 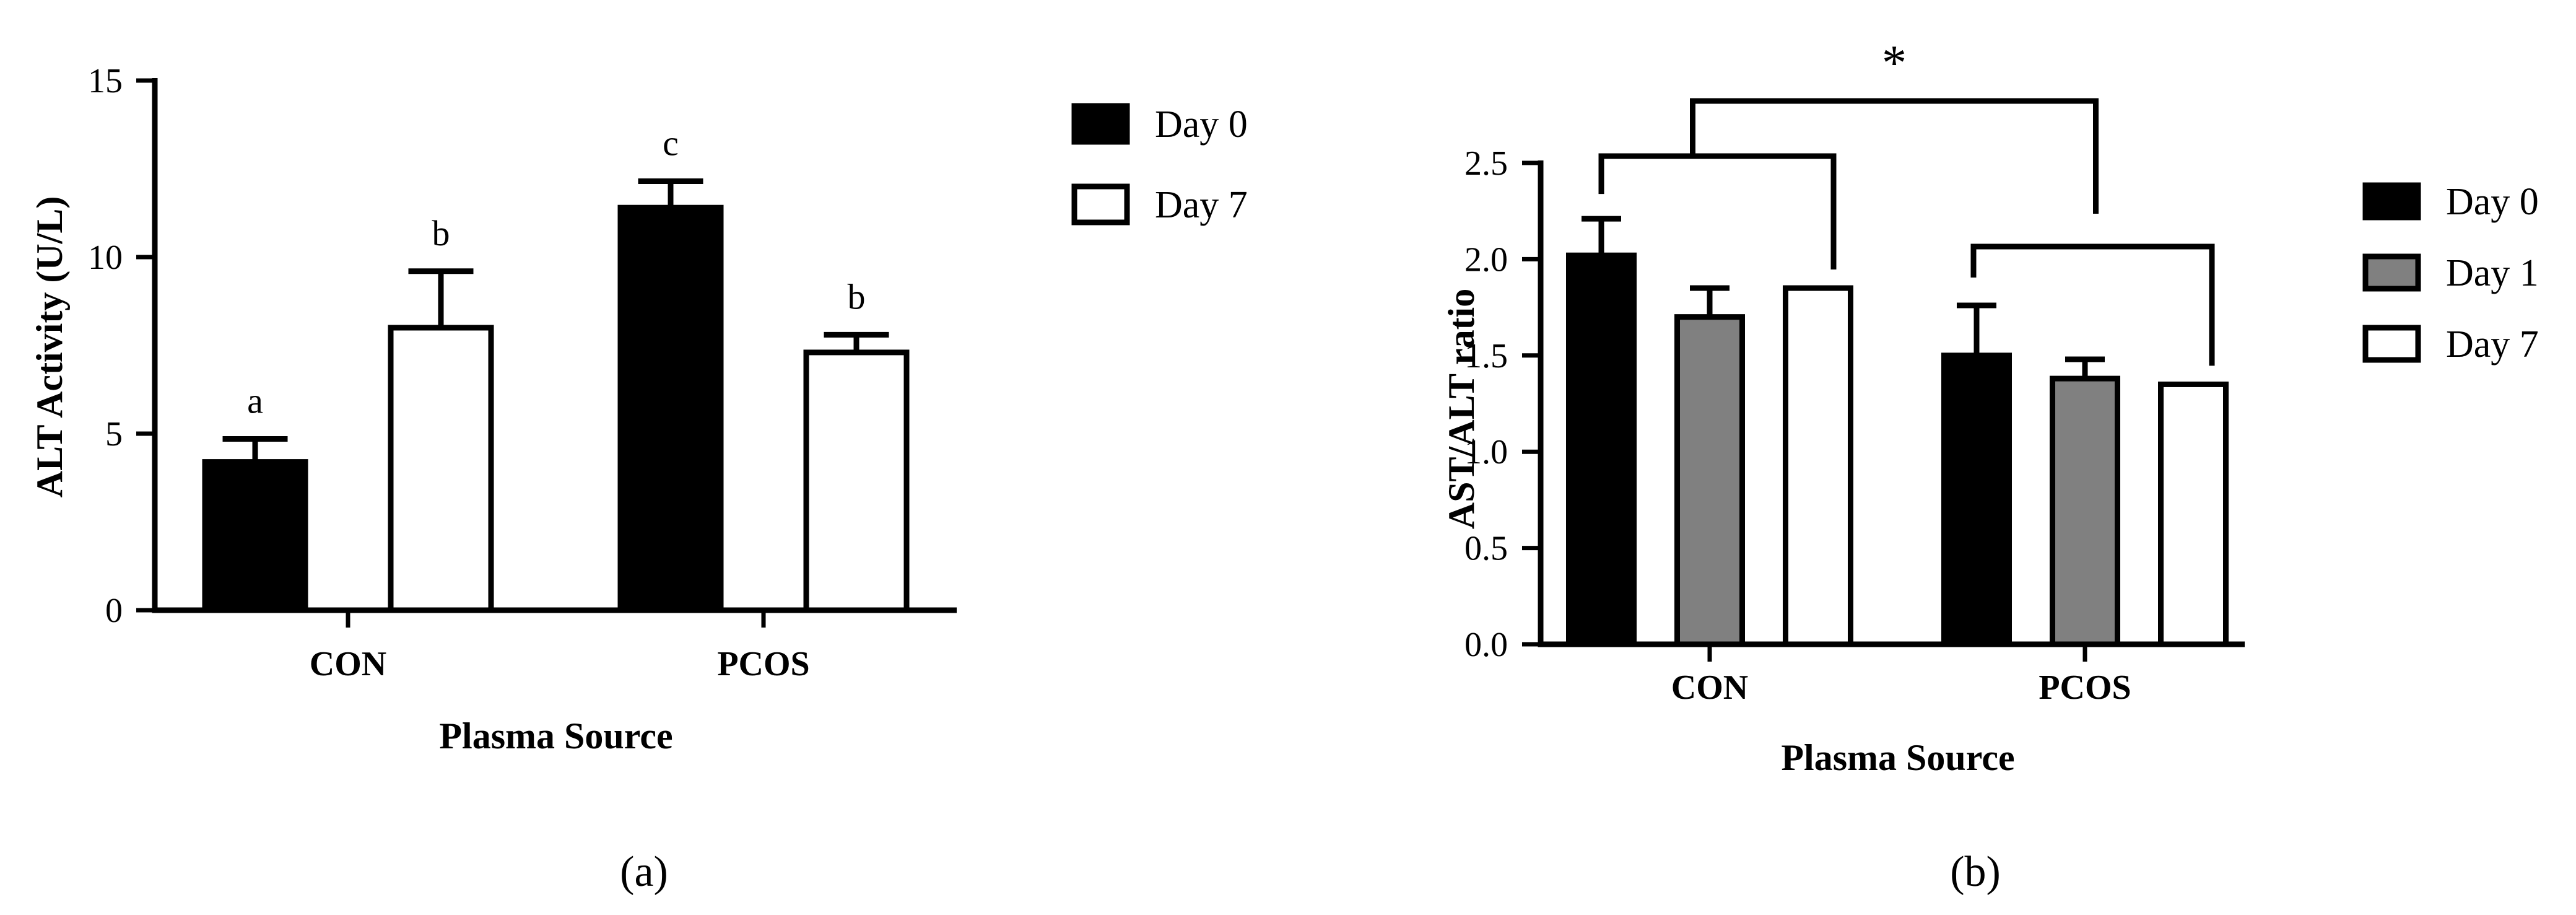 I want to click on bar-day-1-con, so click(x=1709, y=481).